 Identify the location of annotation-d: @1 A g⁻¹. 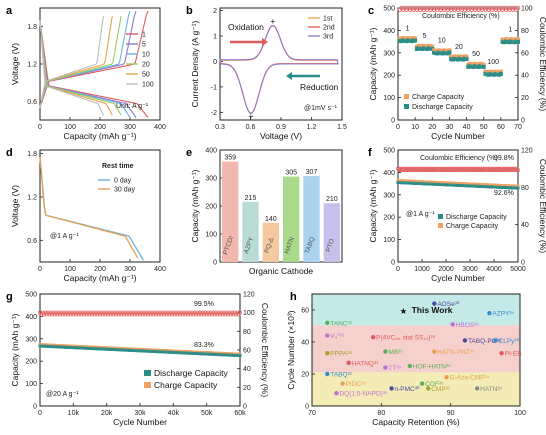
(64, 236).